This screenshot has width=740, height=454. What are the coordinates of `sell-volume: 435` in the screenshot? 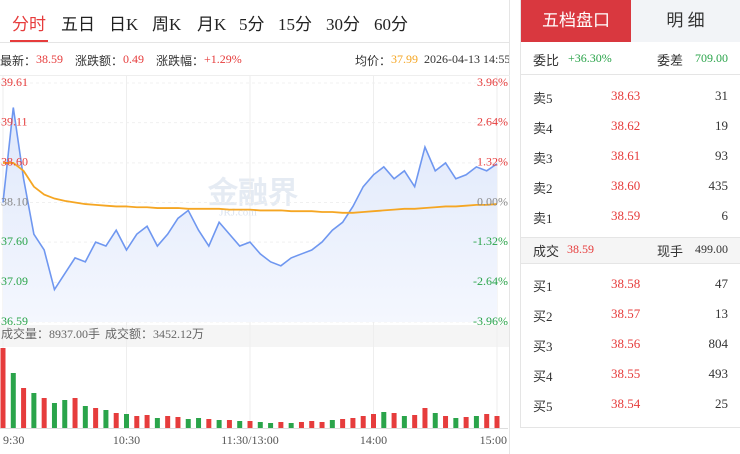 It's located at (718, 185).